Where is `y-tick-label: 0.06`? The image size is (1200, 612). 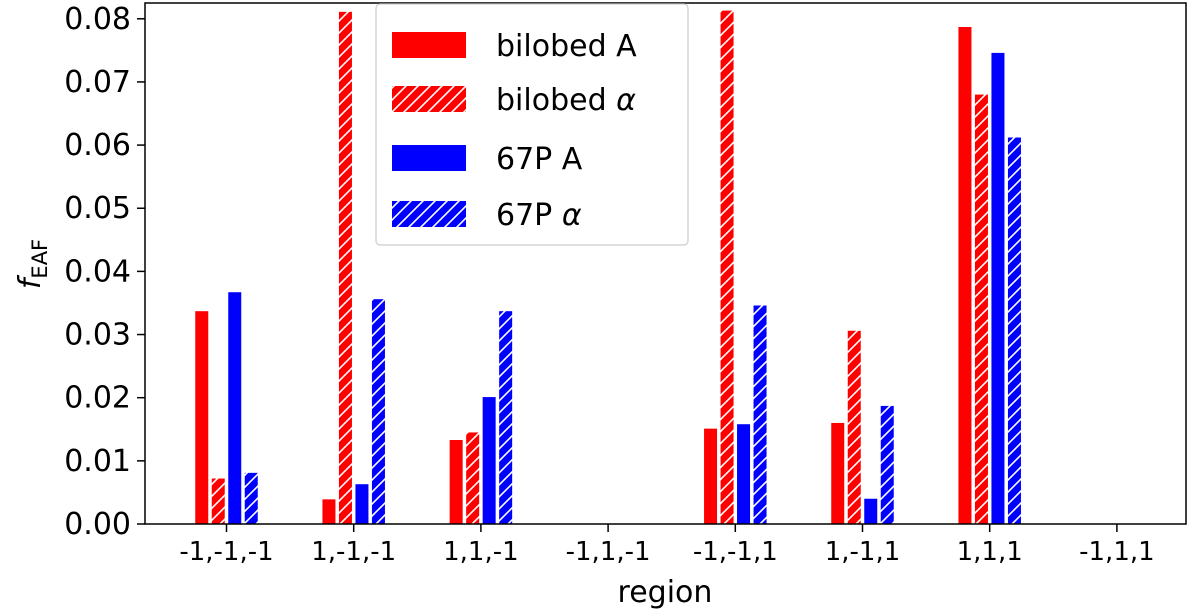
y-tick-label: 0.06 is located at coordinates (97, 145).